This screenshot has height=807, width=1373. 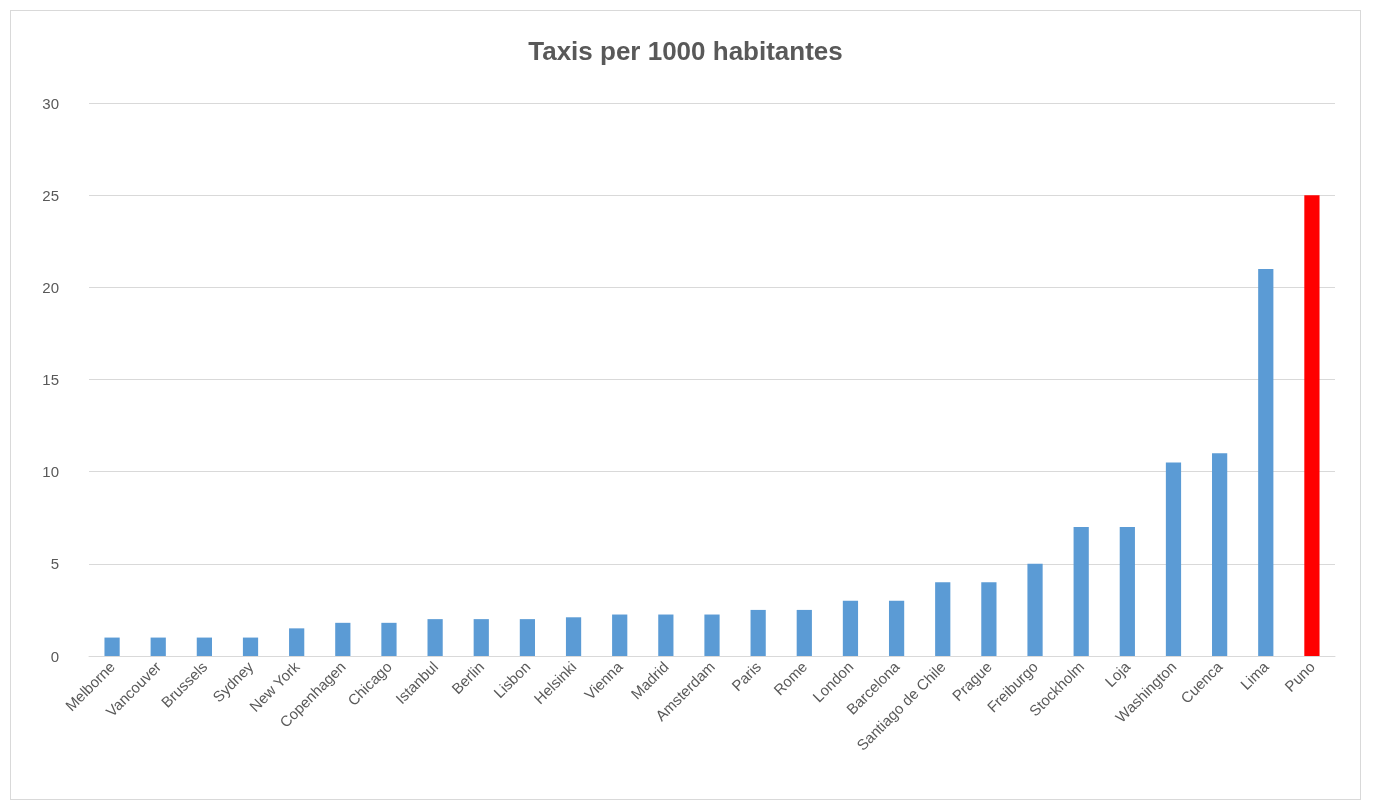 I want to click on y-tick-label: 0, so click(x=54, y=656).